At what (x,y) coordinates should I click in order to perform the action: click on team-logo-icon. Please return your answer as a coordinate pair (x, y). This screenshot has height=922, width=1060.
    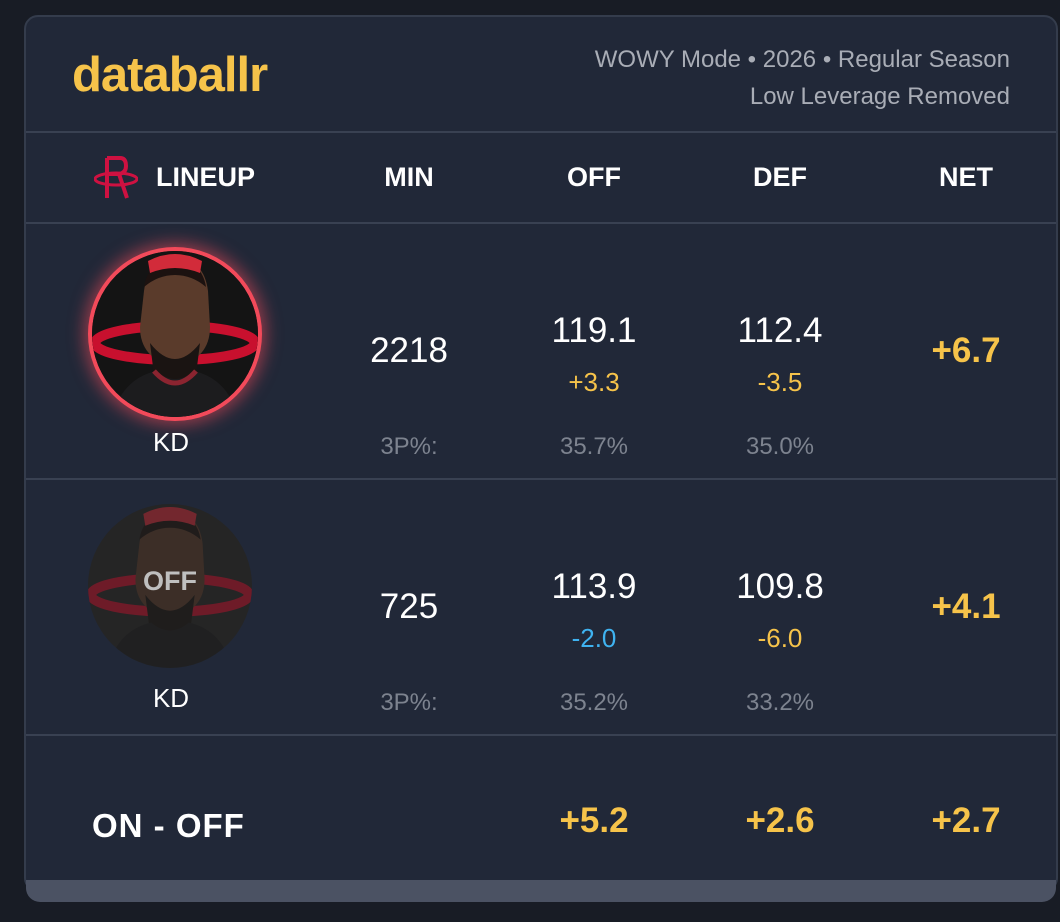
    Looking at the image, I should click on (116, 177).